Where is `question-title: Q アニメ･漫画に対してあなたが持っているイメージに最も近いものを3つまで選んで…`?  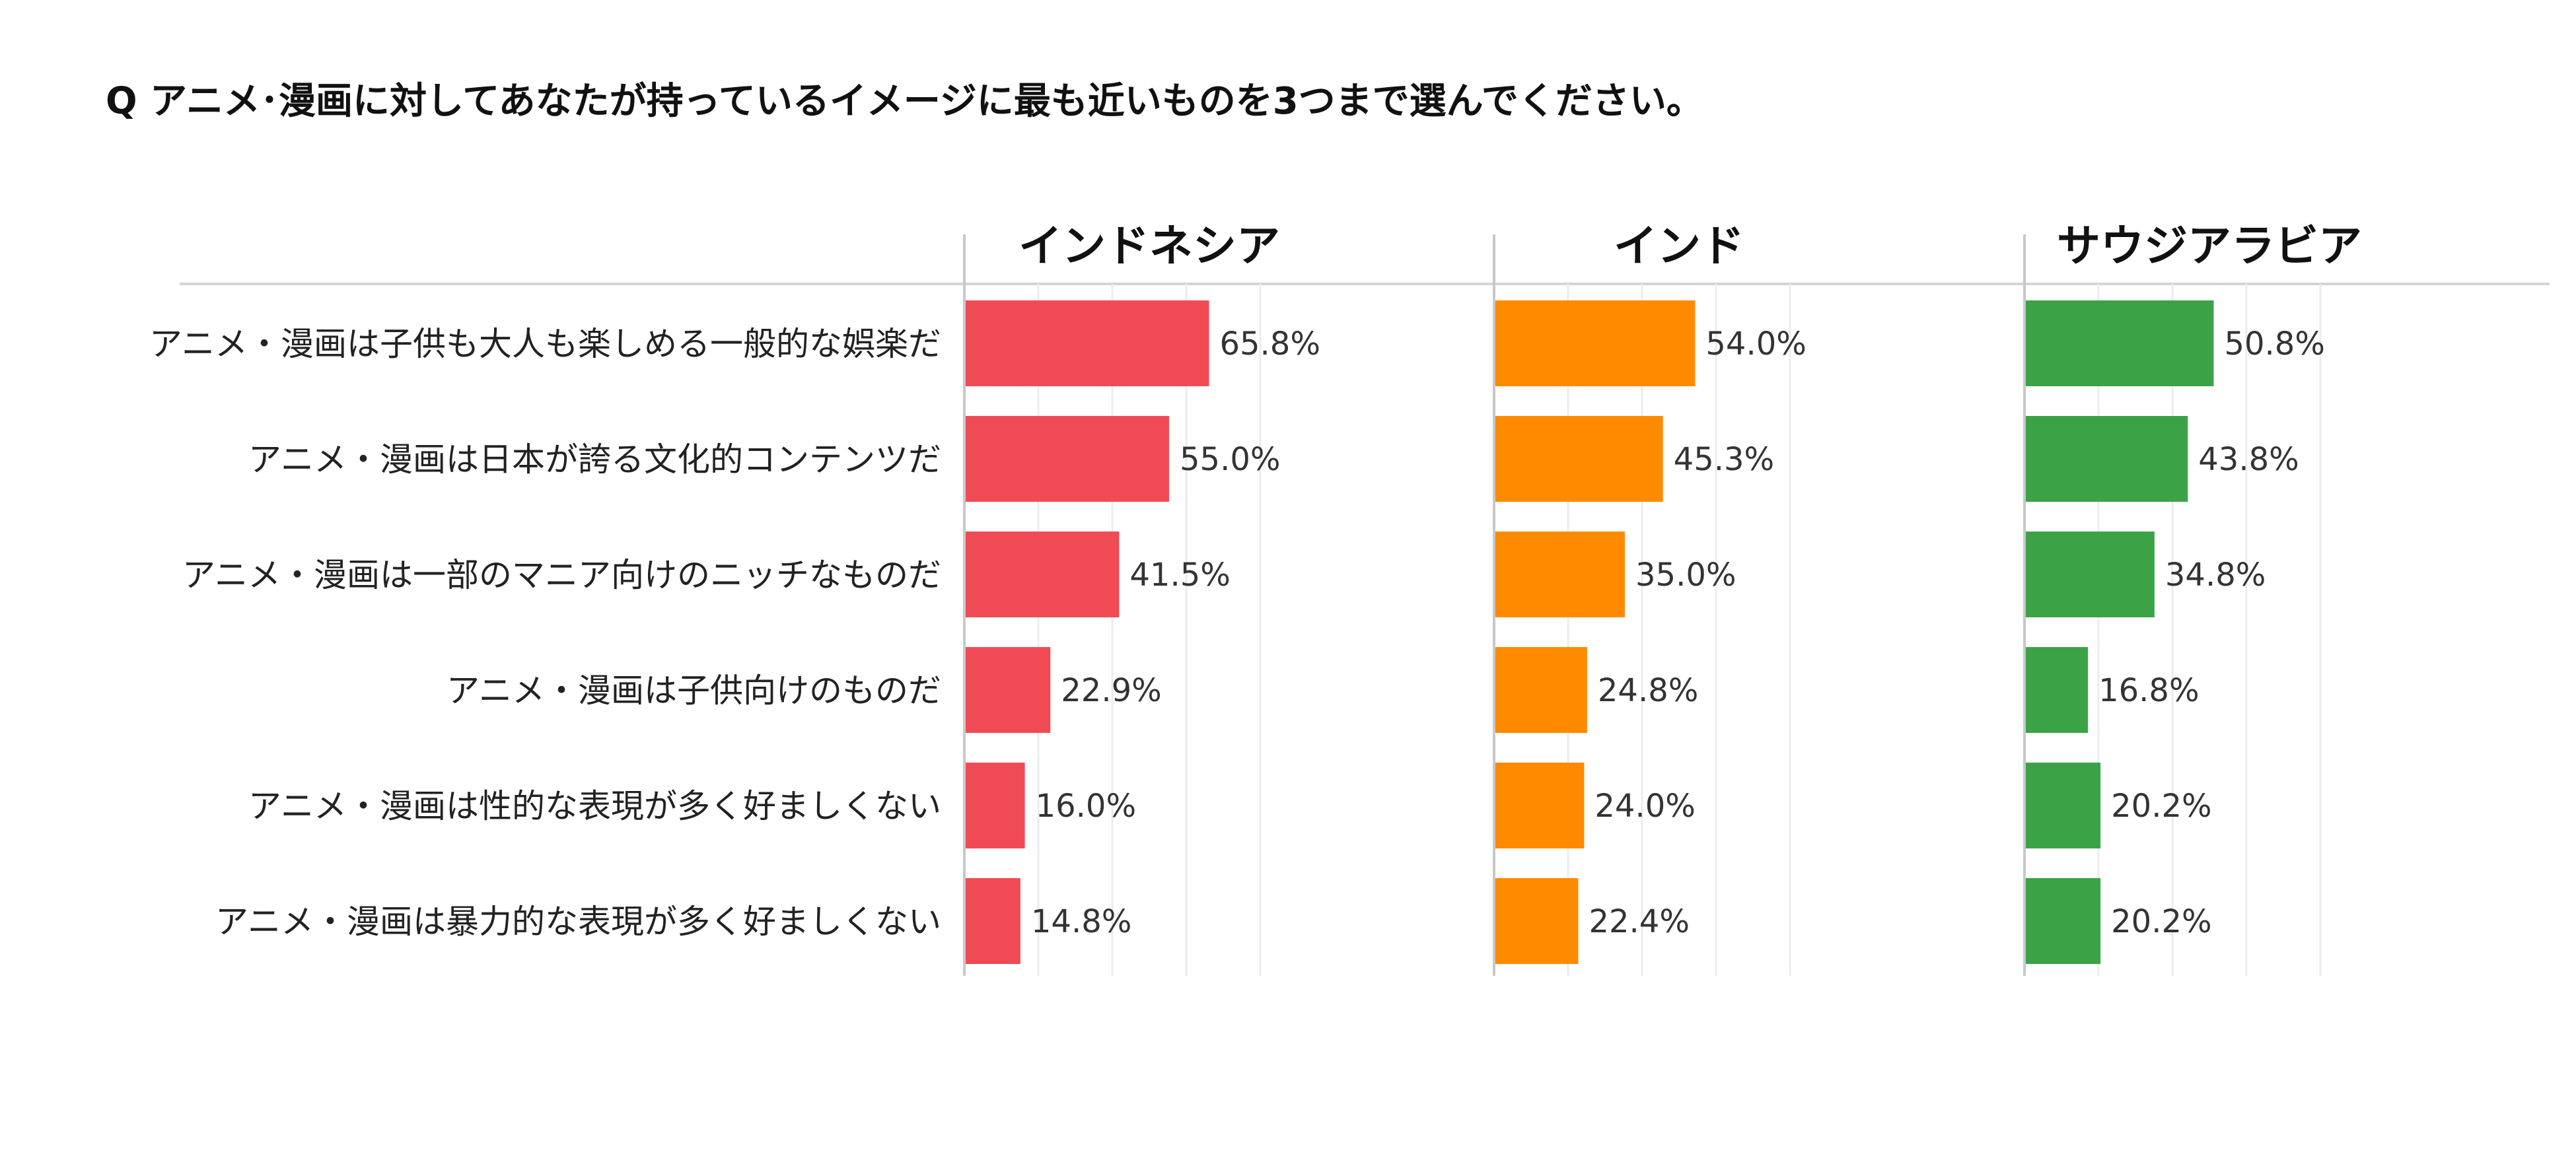 question-title: Q アニメ･漫画に対してあなたが持っているイメージに最も近いものを3つまで選んで… is located at coordinates (905, 101).